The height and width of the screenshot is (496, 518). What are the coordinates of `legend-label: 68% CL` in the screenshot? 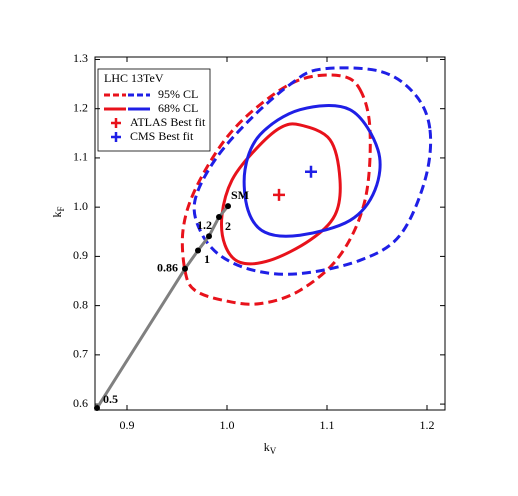 It's located at (178, 108).